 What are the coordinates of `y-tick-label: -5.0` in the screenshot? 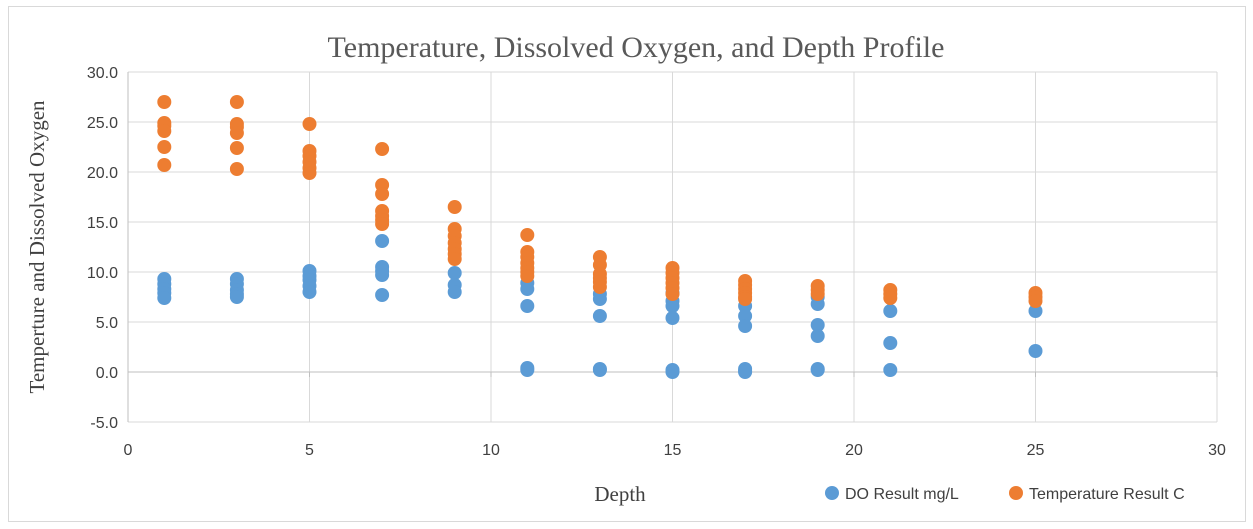 It's located at (104, 423).